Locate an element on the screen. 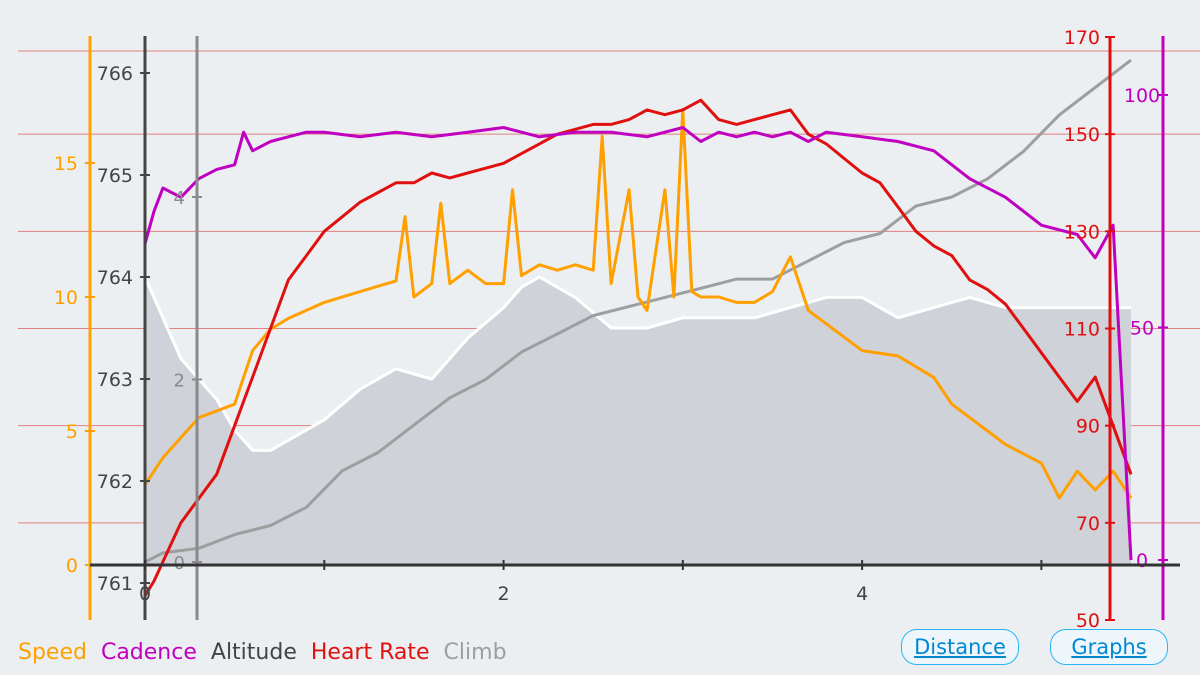  heart-rate-axis-label-170: 170 is located at coordinates (1082, 38).